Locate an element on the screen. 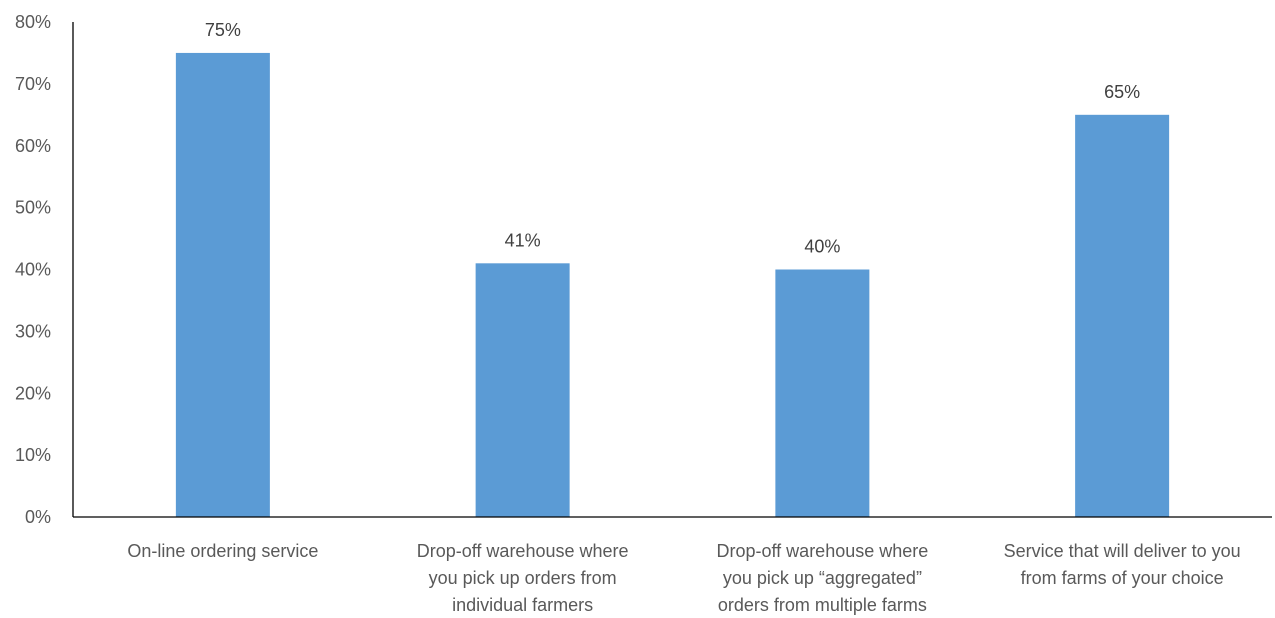 The image size is (1275, 618). y-tick-label: 10% is located at coordinates (33, 455).